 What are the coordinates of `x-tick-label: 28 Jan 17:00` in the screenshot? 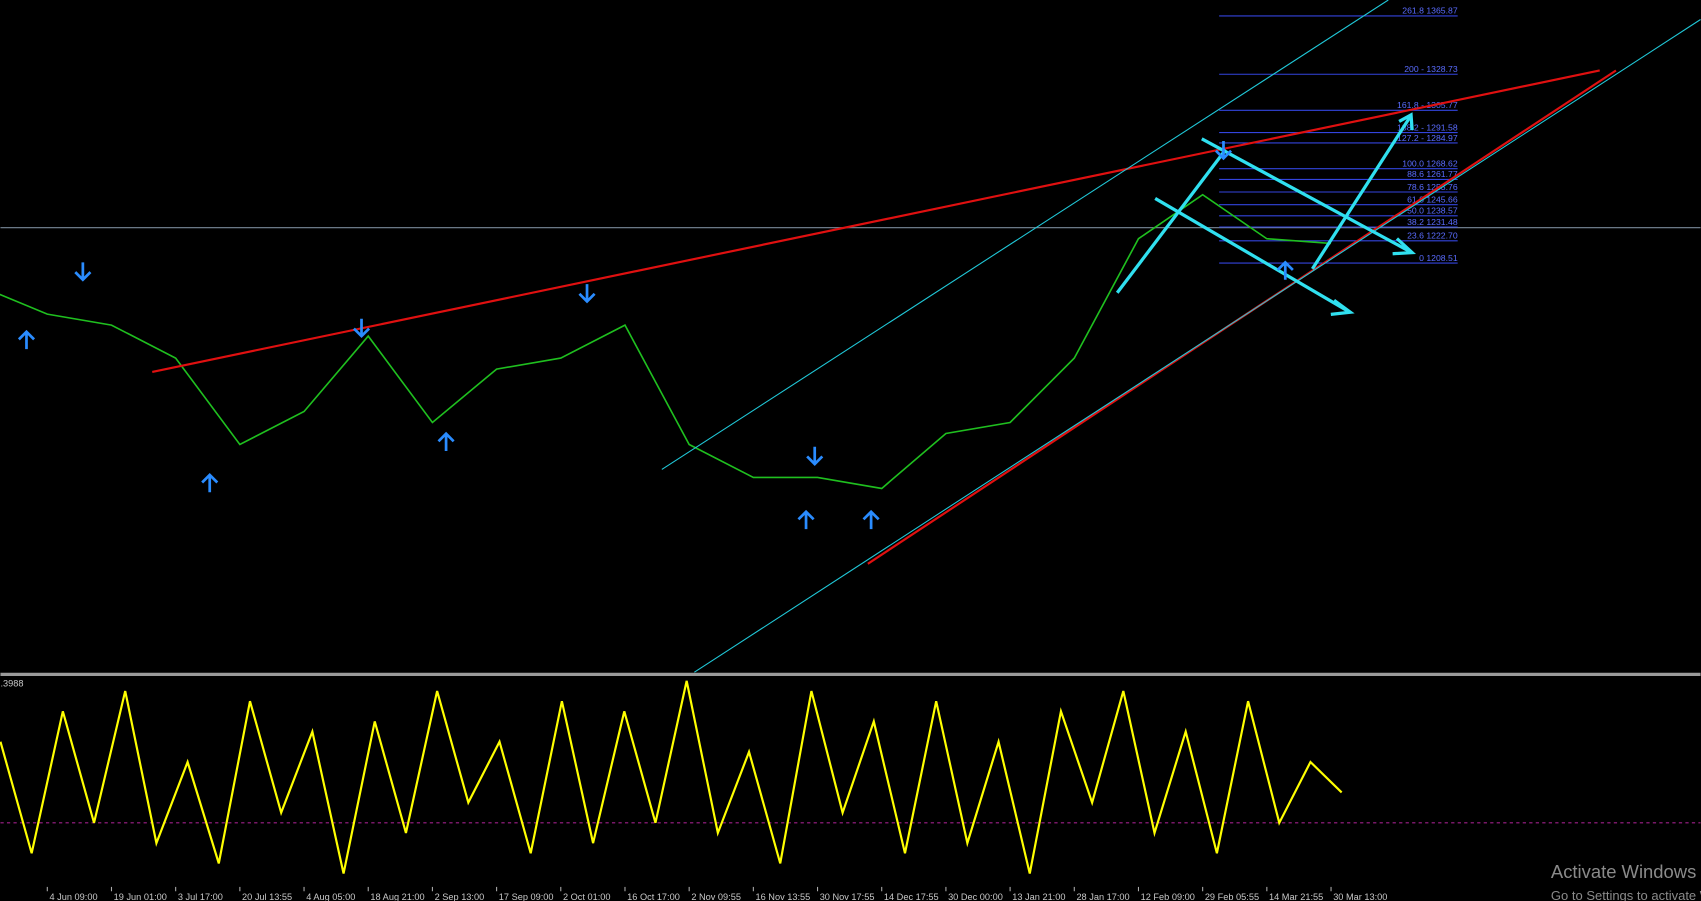 It's located at (1102, 896).